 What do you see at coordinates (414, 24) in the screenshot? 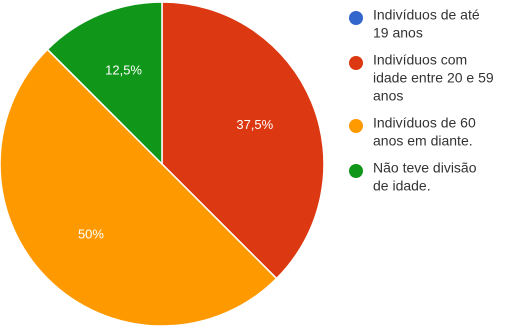
I see `legend-item-0: Indivíduos de até 19 anos` at bounding box center [414, 24].